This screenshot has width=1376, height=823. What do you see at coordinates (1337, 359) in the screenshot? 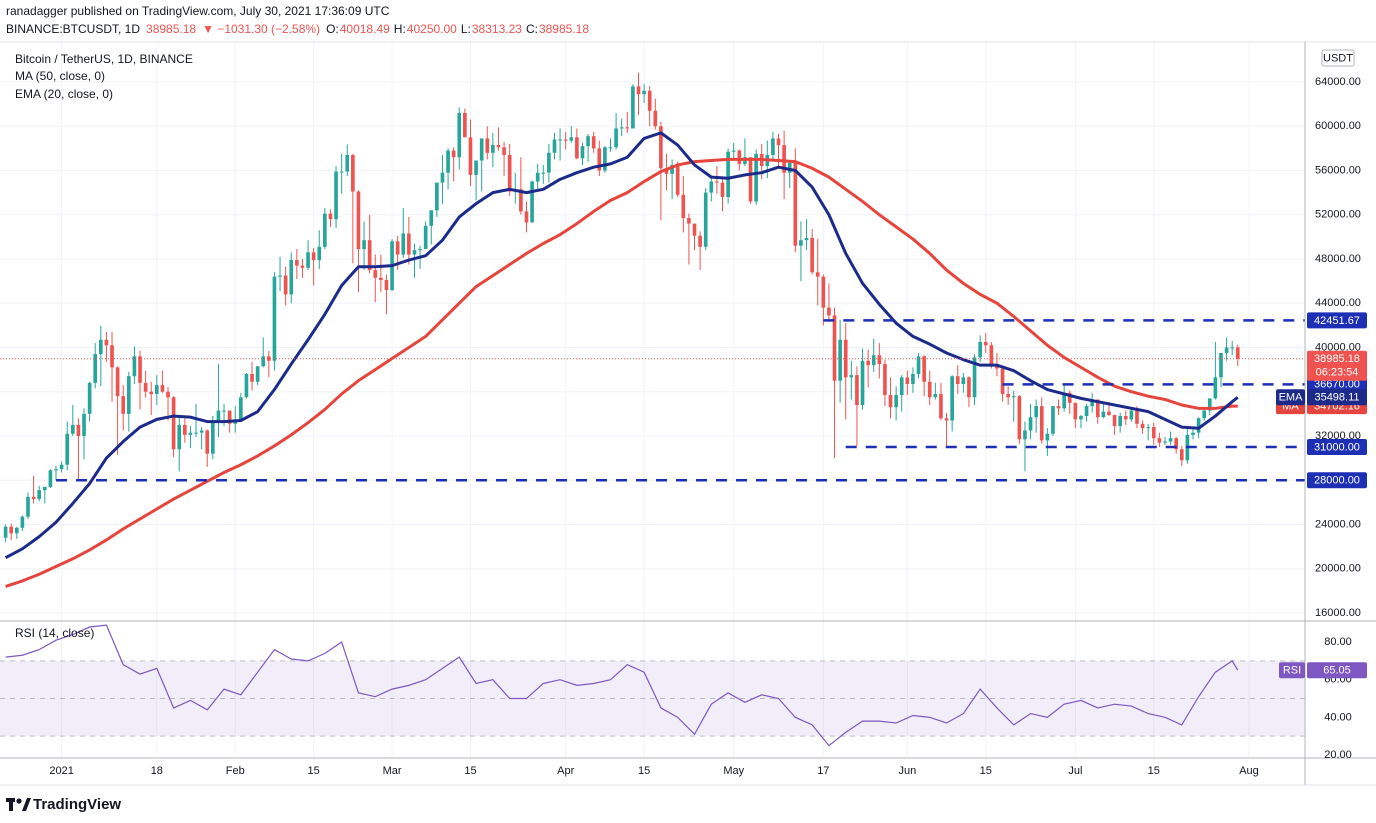
I see `last-price-badge: 38985.18` at bounding box center [1337, 359].